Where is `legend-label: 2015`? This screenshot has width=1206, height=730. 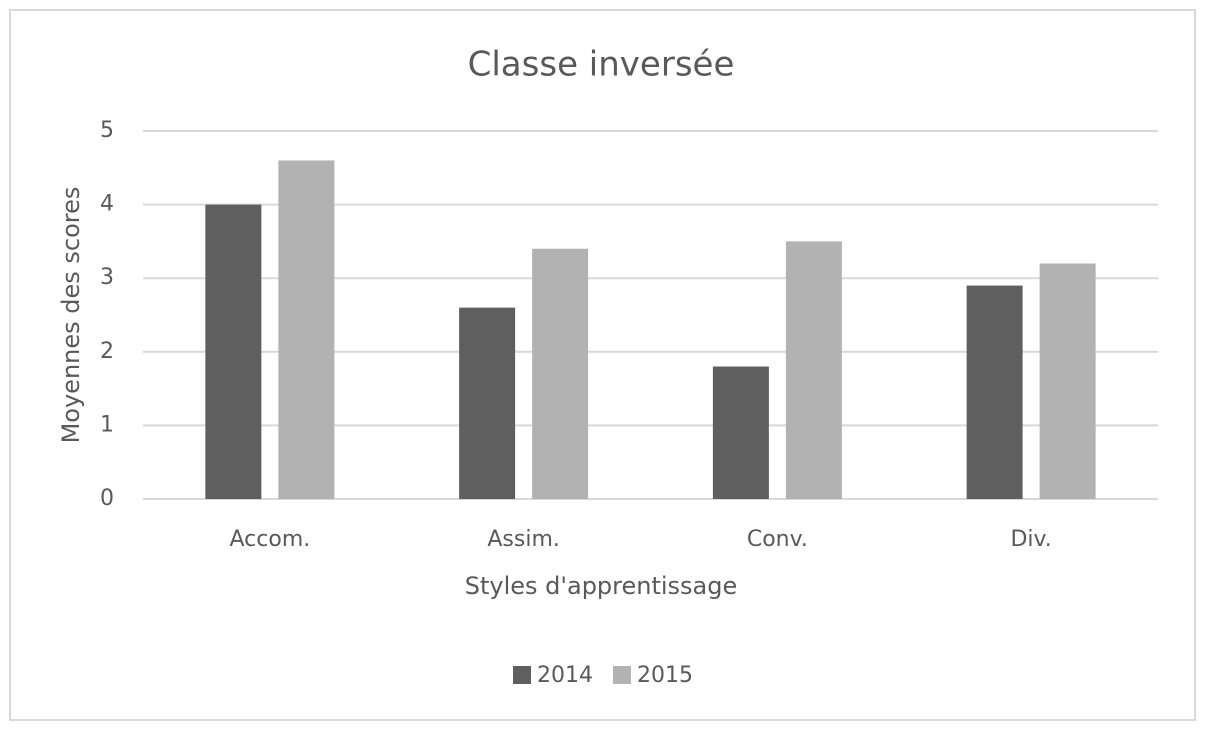 legend-label: 2015 is located at coordinates (665, 675).